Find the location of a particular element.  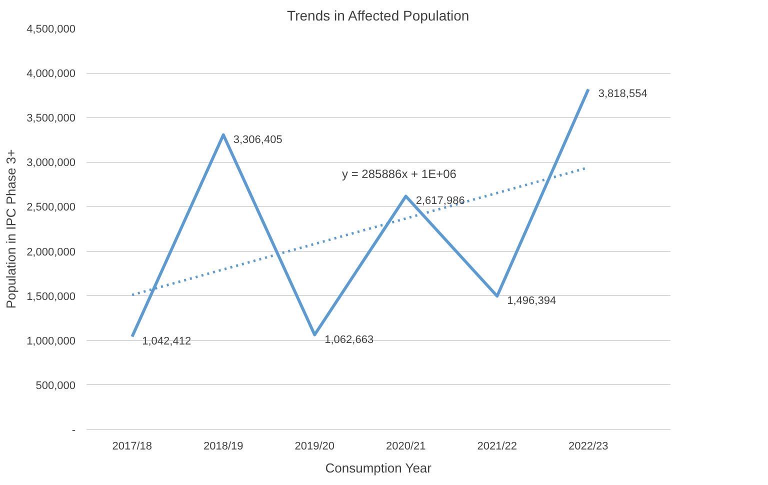

x-tick-label: 2022/23 is located at coordinates (588, 446).